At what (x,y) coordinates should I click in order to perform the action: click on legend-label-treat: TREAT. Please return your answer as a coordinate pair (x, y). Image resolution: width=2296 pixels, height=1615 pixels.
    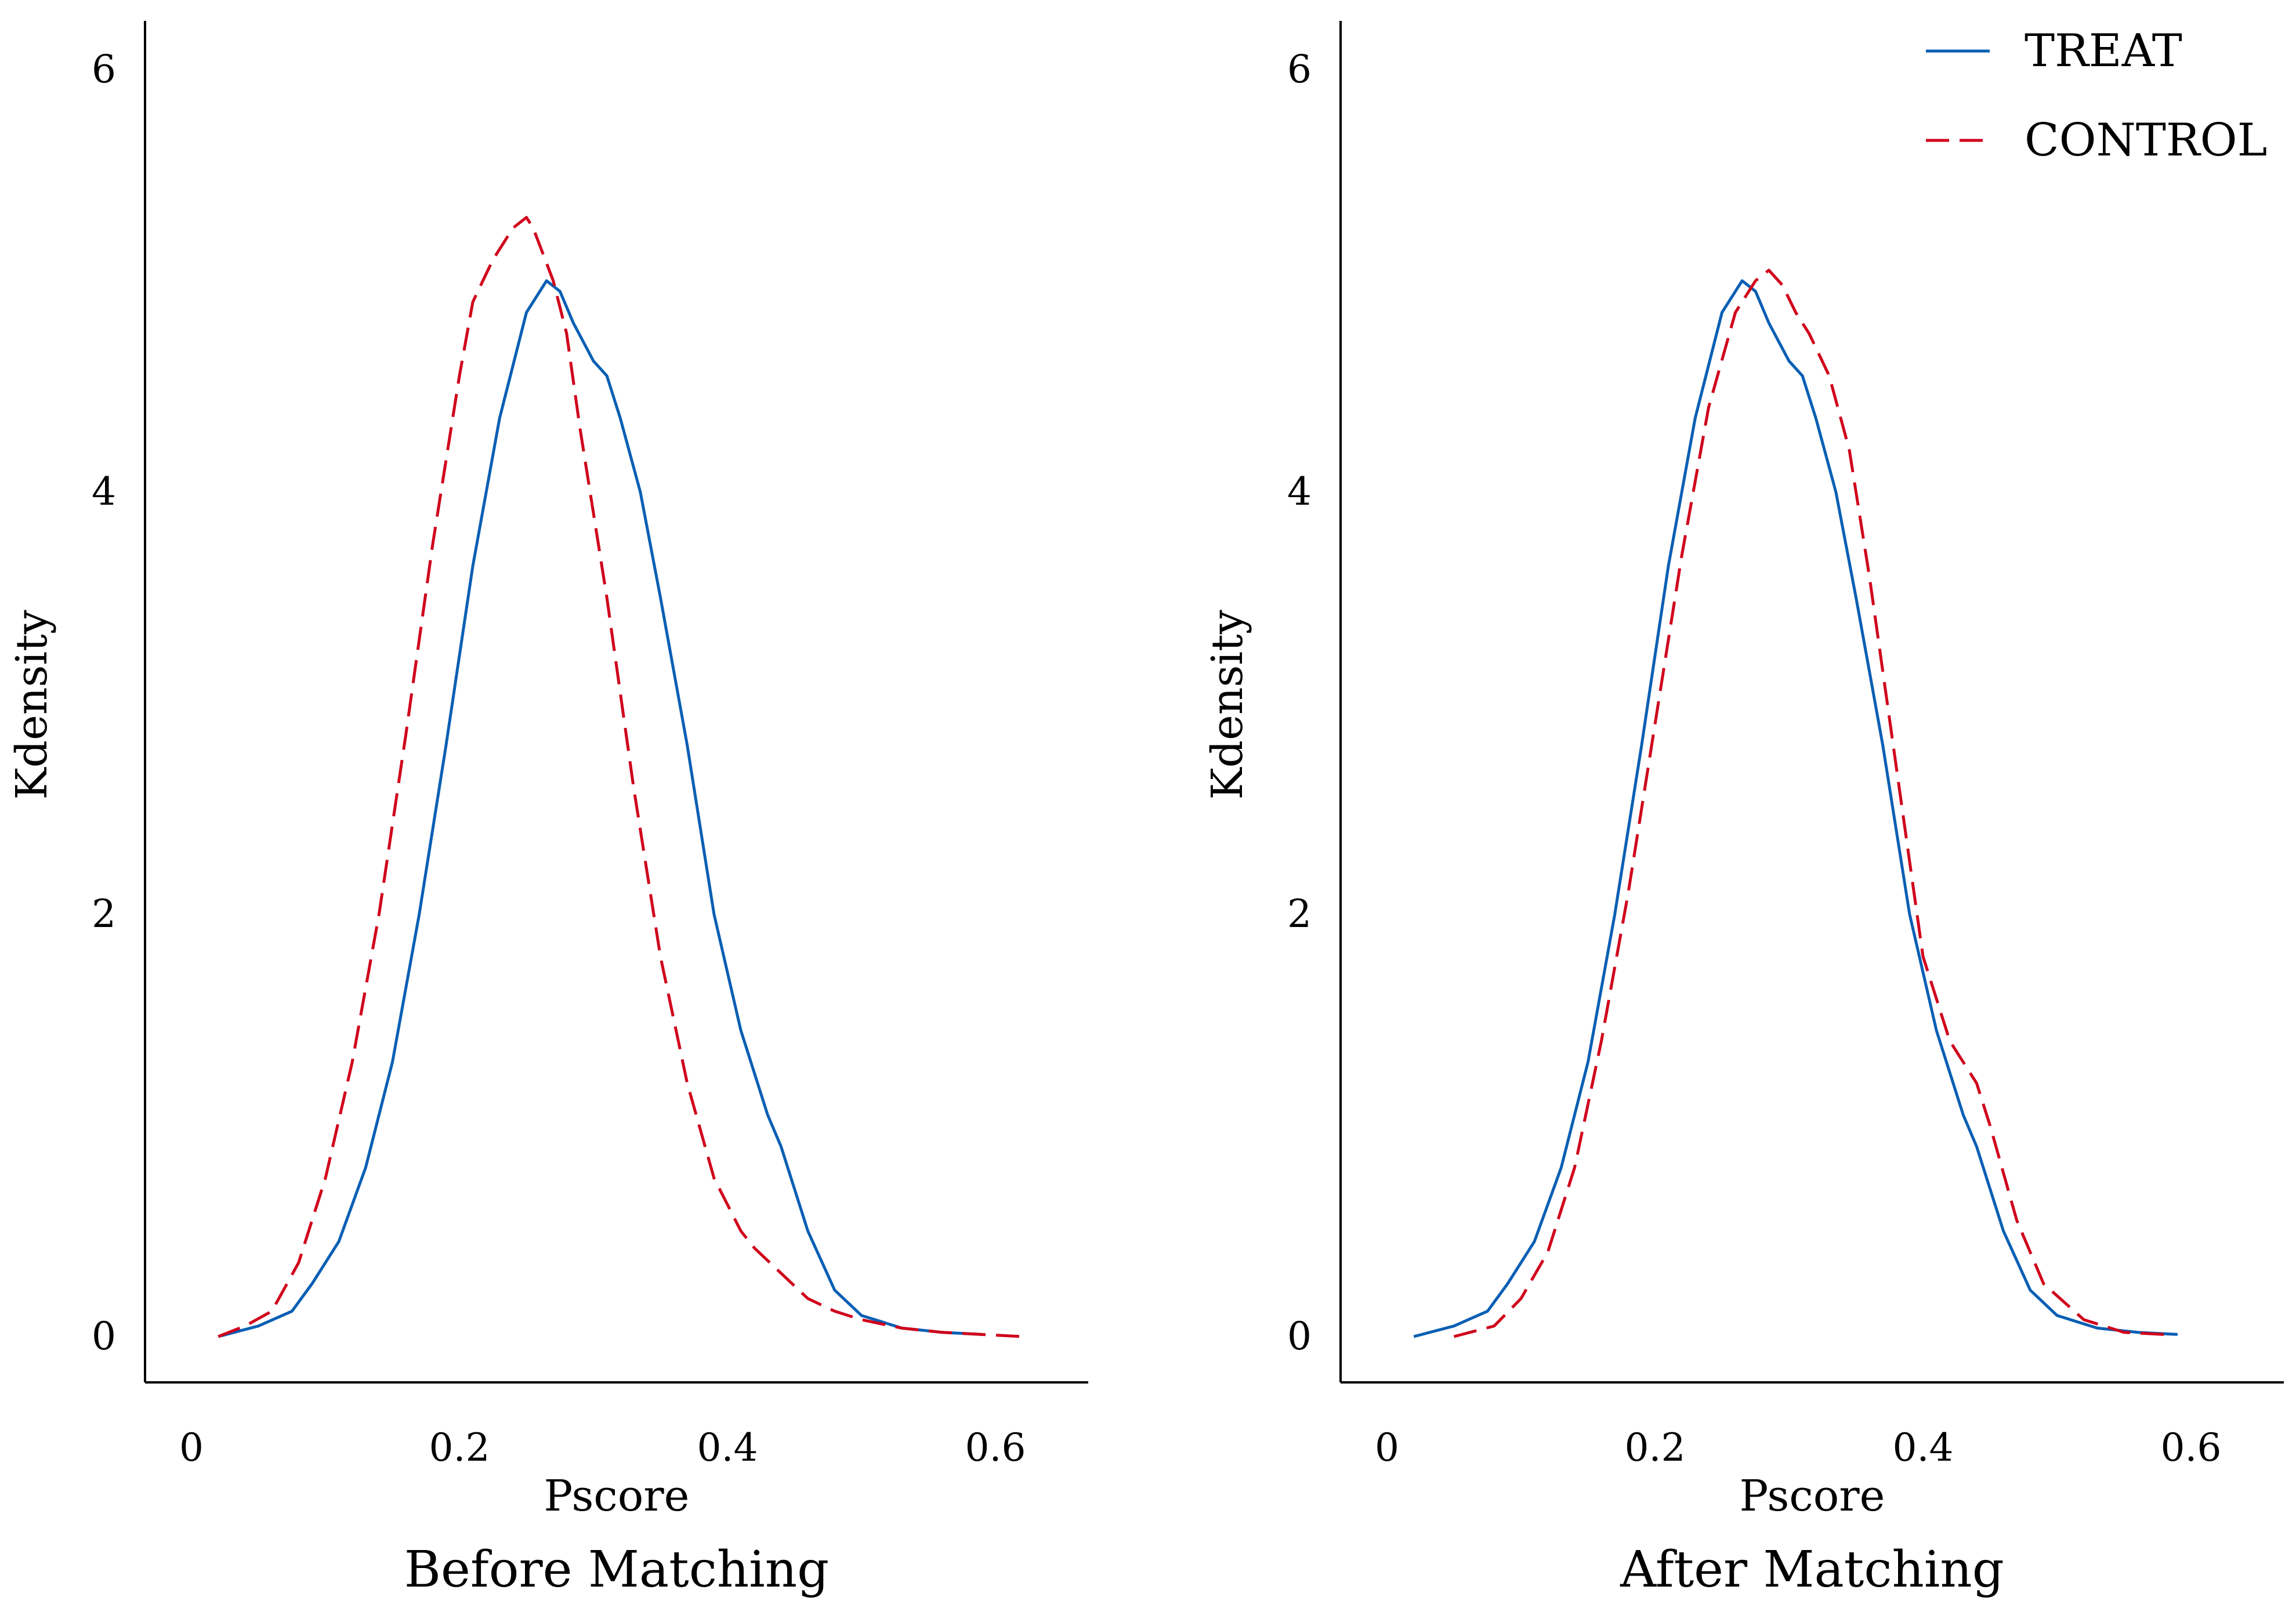
    Looking at the image, I should click on (2103, 51).